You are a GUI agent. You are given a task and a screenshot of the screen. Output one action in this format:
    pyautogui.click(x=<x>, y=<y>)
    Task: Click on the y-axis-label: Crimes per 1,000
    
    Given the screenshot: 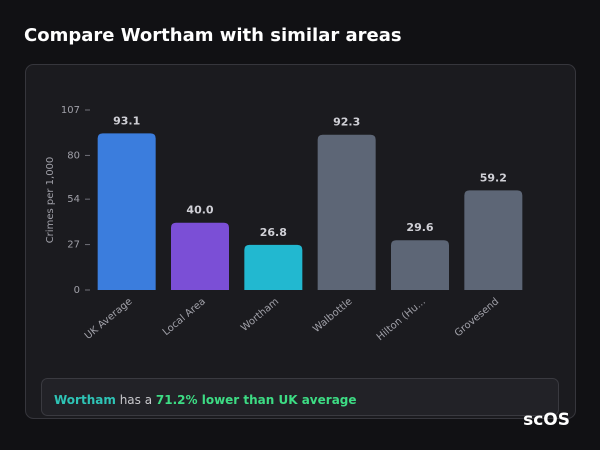 What is the action you would take?
    pyautogui.click(x=50, y=200)
    